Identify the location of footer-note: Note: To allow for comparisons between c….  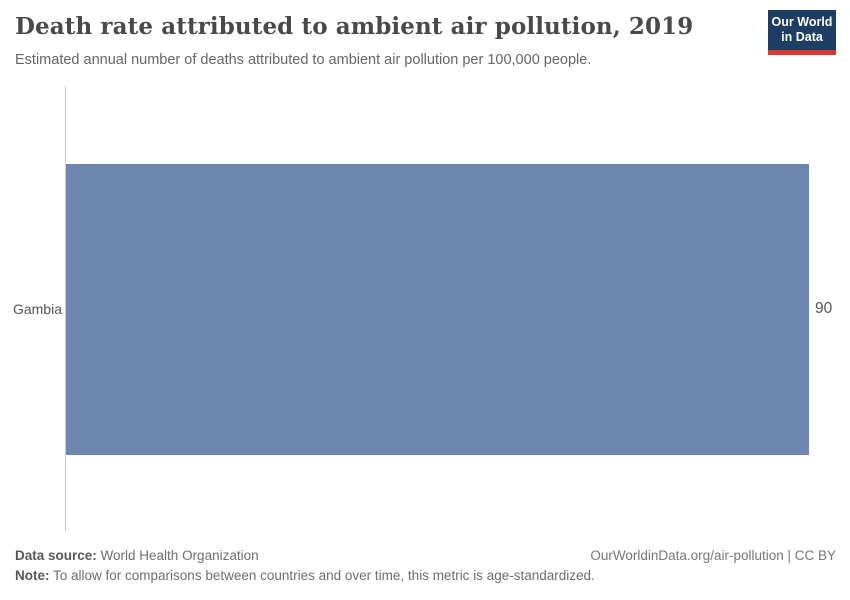
(305, 575).